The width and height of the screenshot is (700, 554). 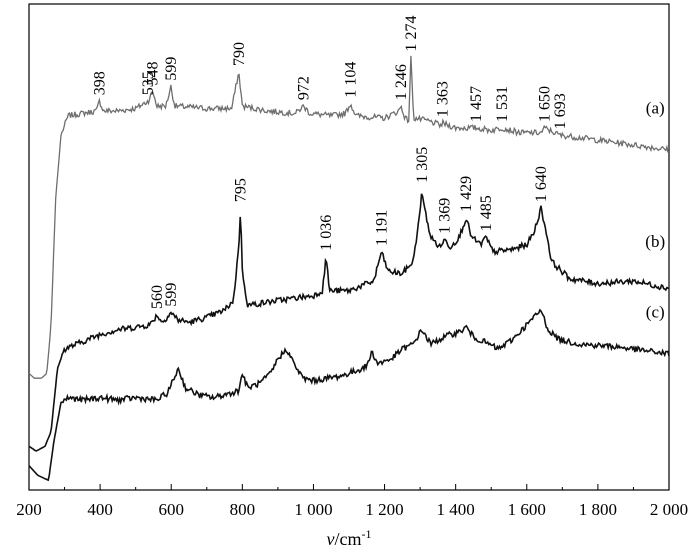 I want to click on x-axis-title: v/cm-1, so click(x=349, y=538).